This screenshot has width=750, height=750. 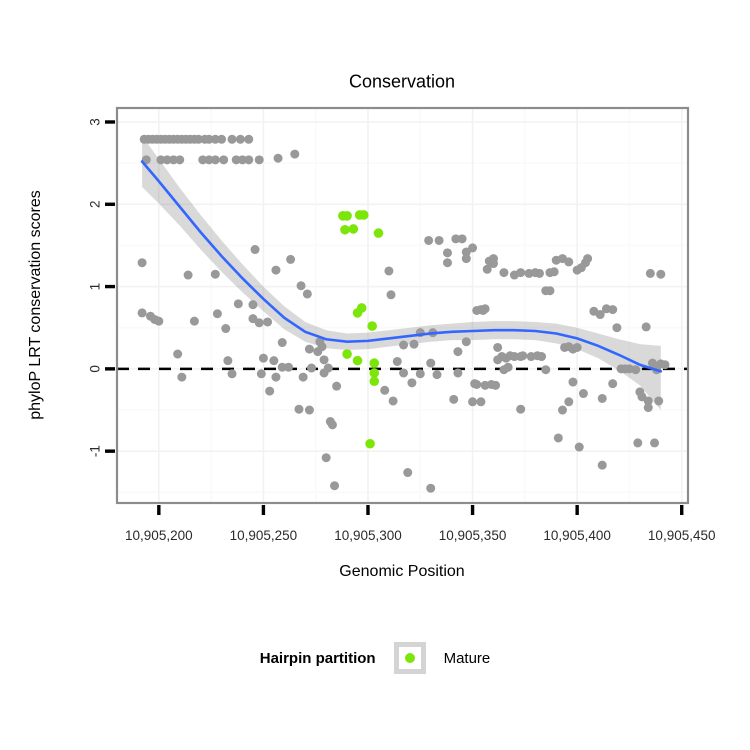 What do you see at coordinates (409, 658) in the screenshot?
I see `mature-point-icon` at bounding box center [409, 658].